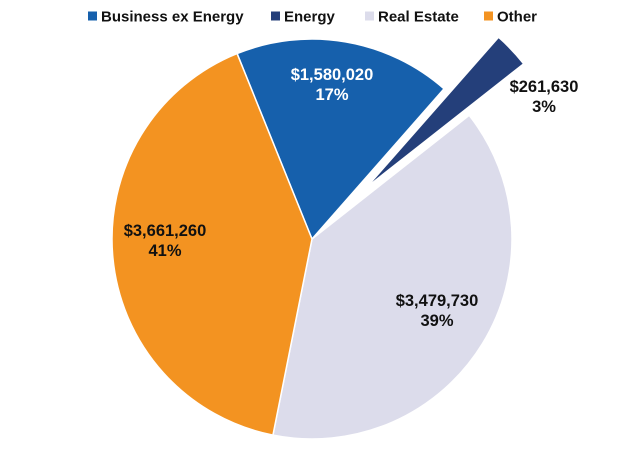  What do you see at coordinates (517, 17) in the screenshot?
I see `legend-label-other: Other` at bounding box center [517, 17].